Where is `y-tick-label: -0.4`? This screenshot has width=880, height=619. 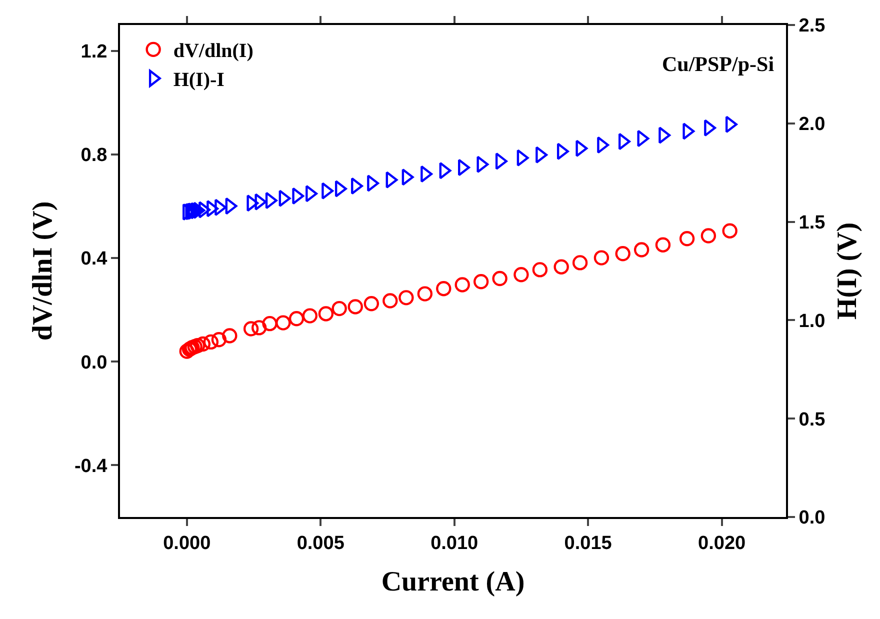
y-tick-label: -0.4 is located at coordinates (91, 466).